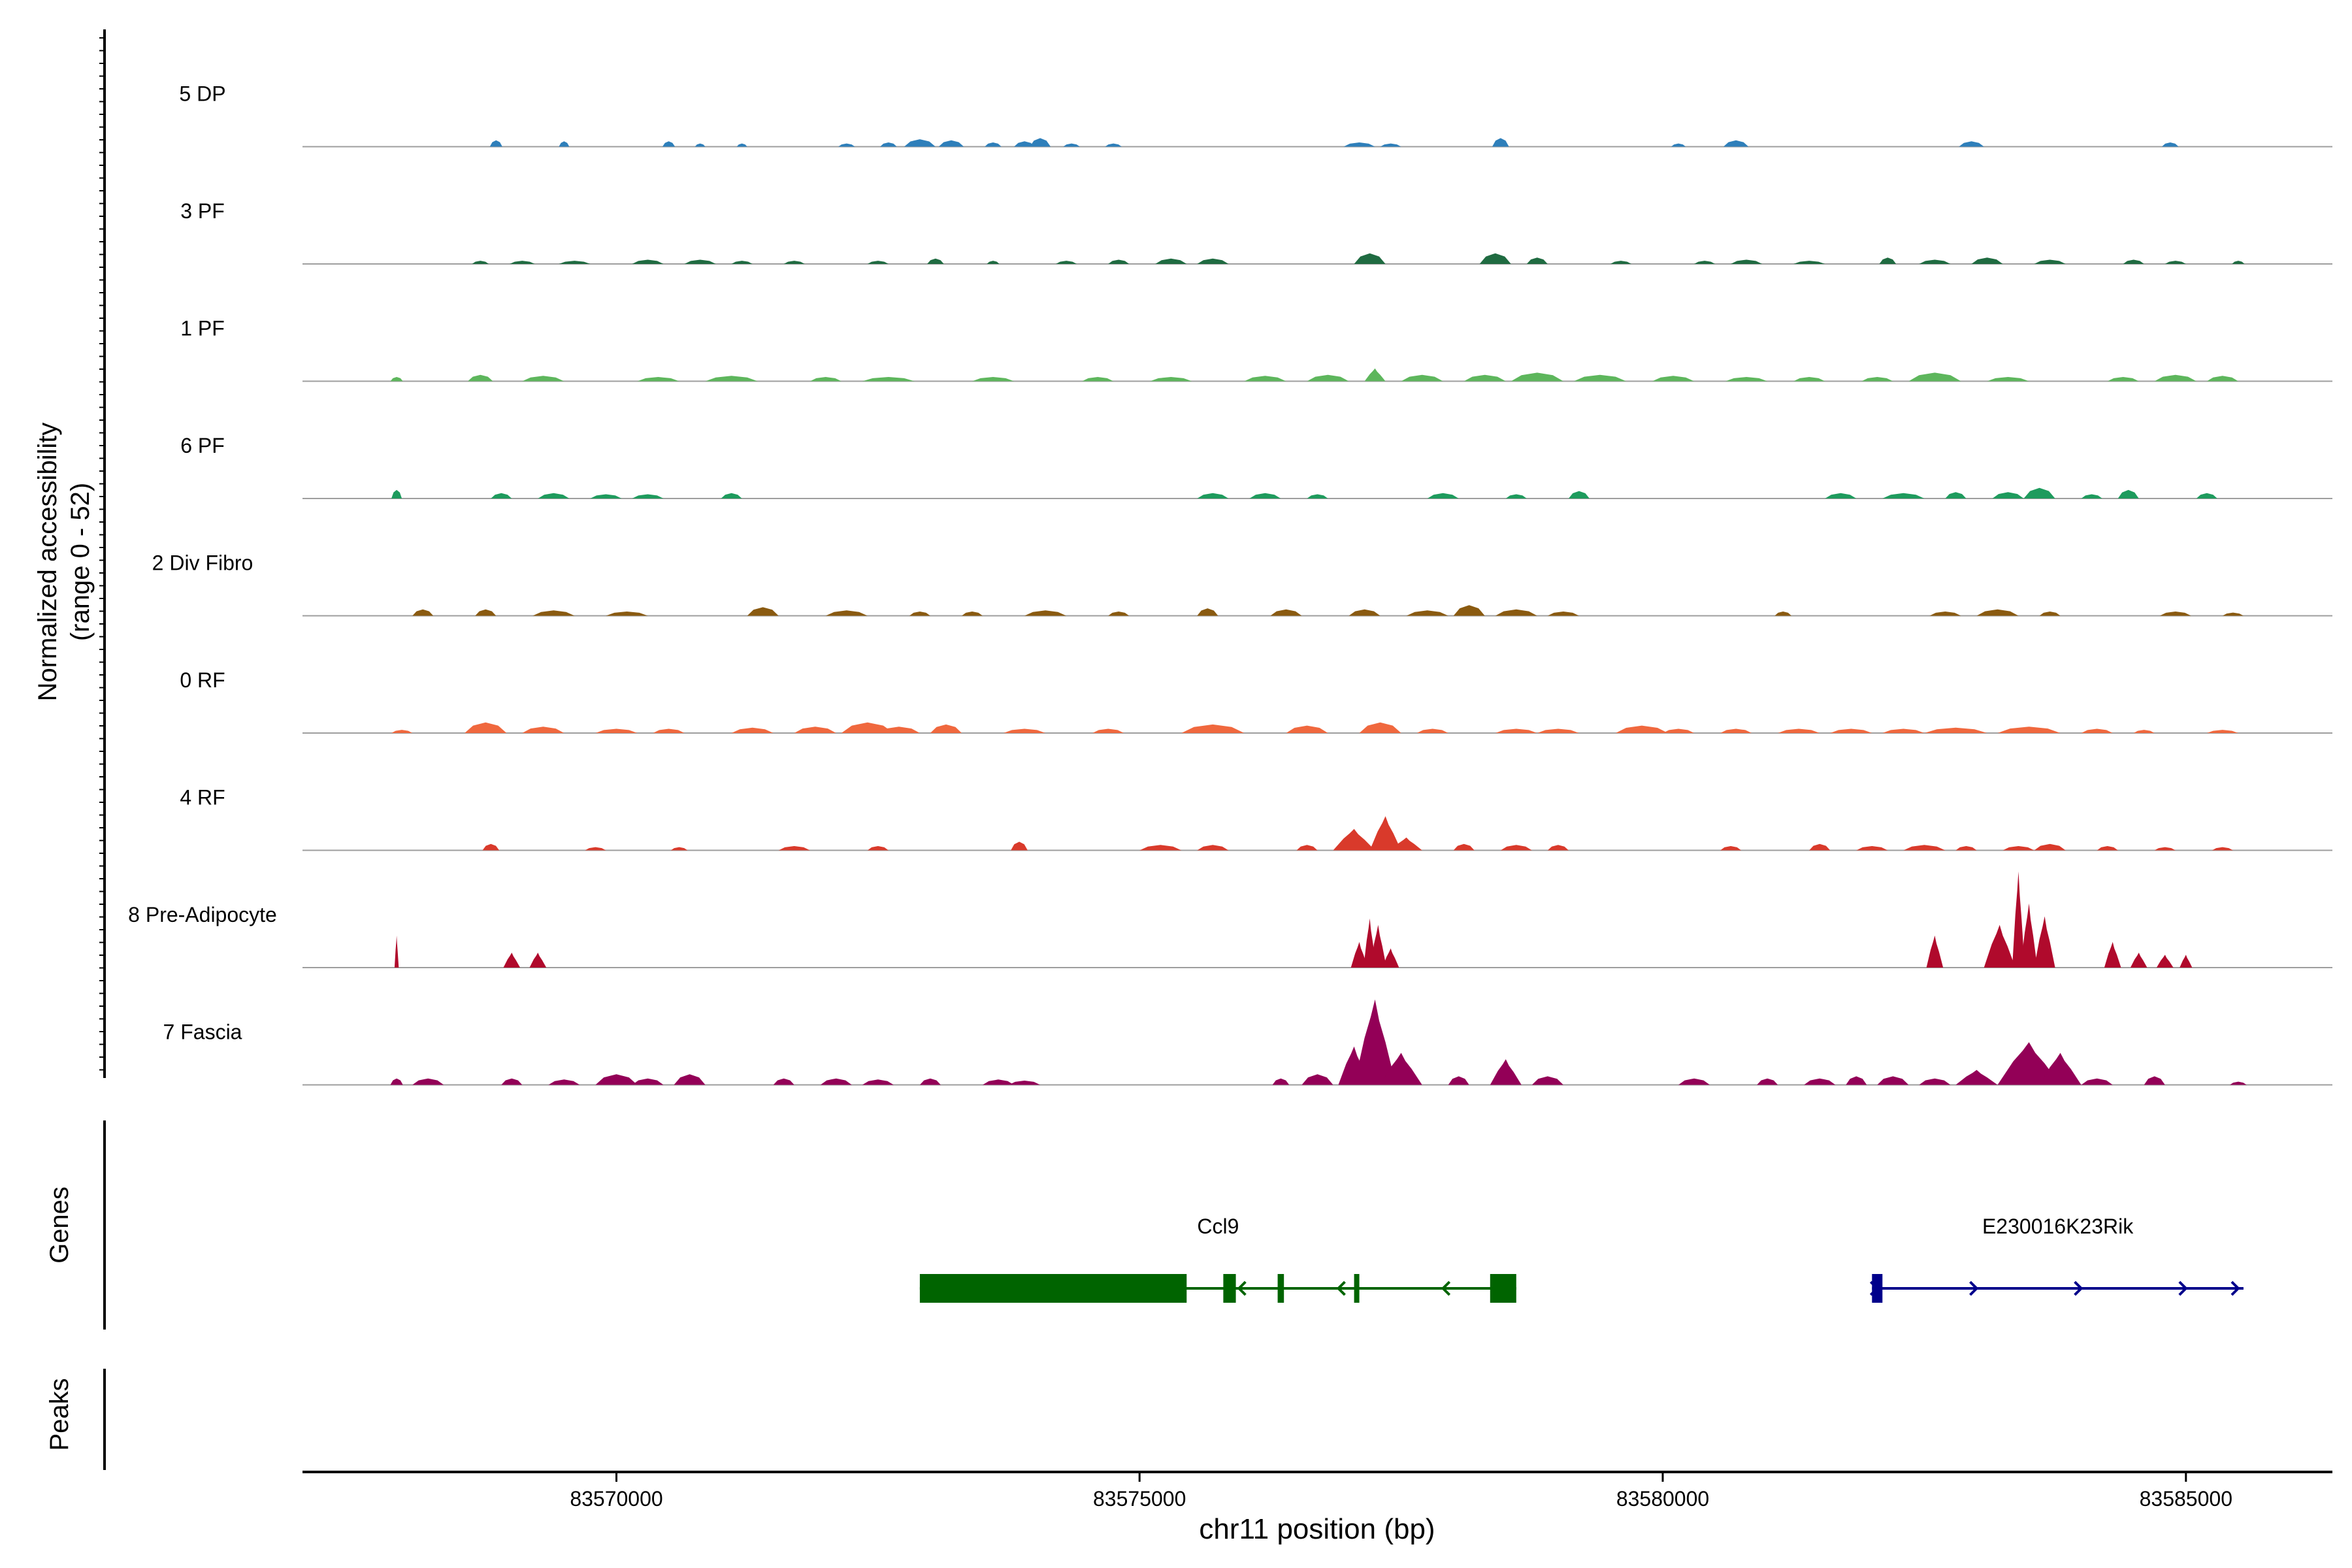  I want to click on track-5-dp: 5 DP, so click(1255, 115).